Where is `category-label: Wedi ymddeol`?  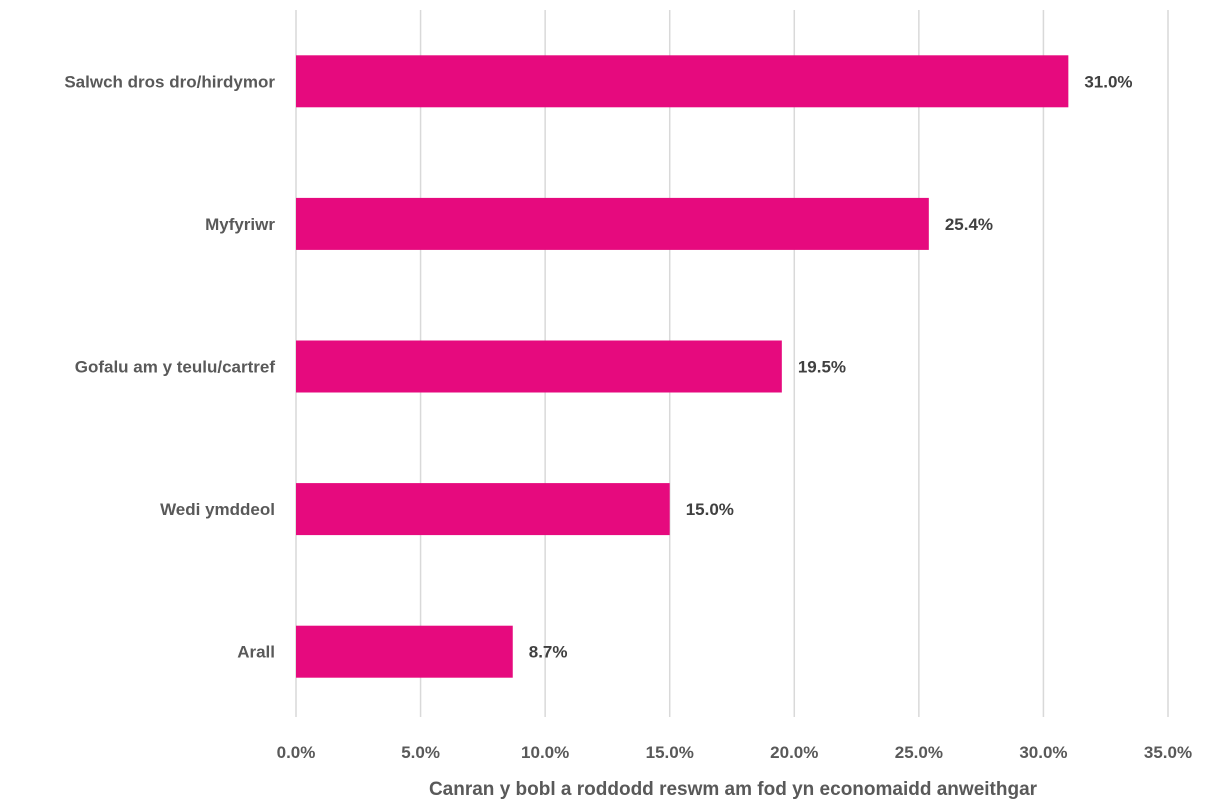 category-label: Wedi ymddeol is located at coordinates (217, 509).